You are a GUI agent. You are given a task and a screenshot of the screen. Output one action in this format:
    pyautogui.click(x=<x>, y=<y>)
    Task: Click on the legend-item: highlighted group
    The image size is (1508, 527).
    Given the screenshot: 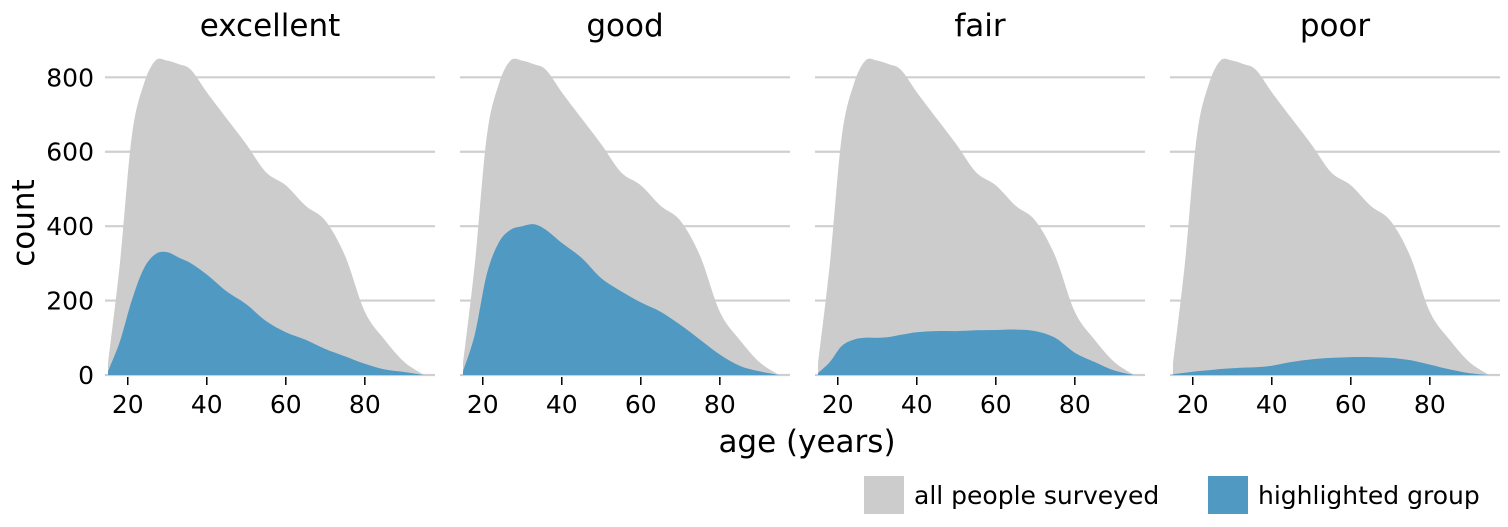 What is the action you would take?
    pyautogui.click(x=1344, y=495)
    